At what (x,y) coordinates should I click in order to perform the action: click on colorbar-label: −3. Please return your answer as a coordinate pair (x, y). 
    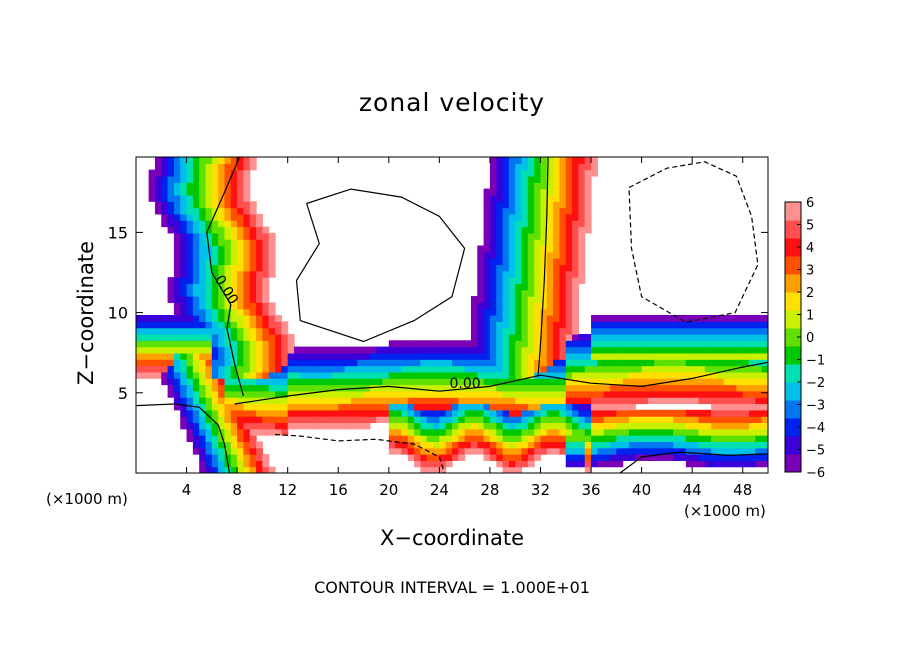
    Looking at the image, I should click on (815, 406).